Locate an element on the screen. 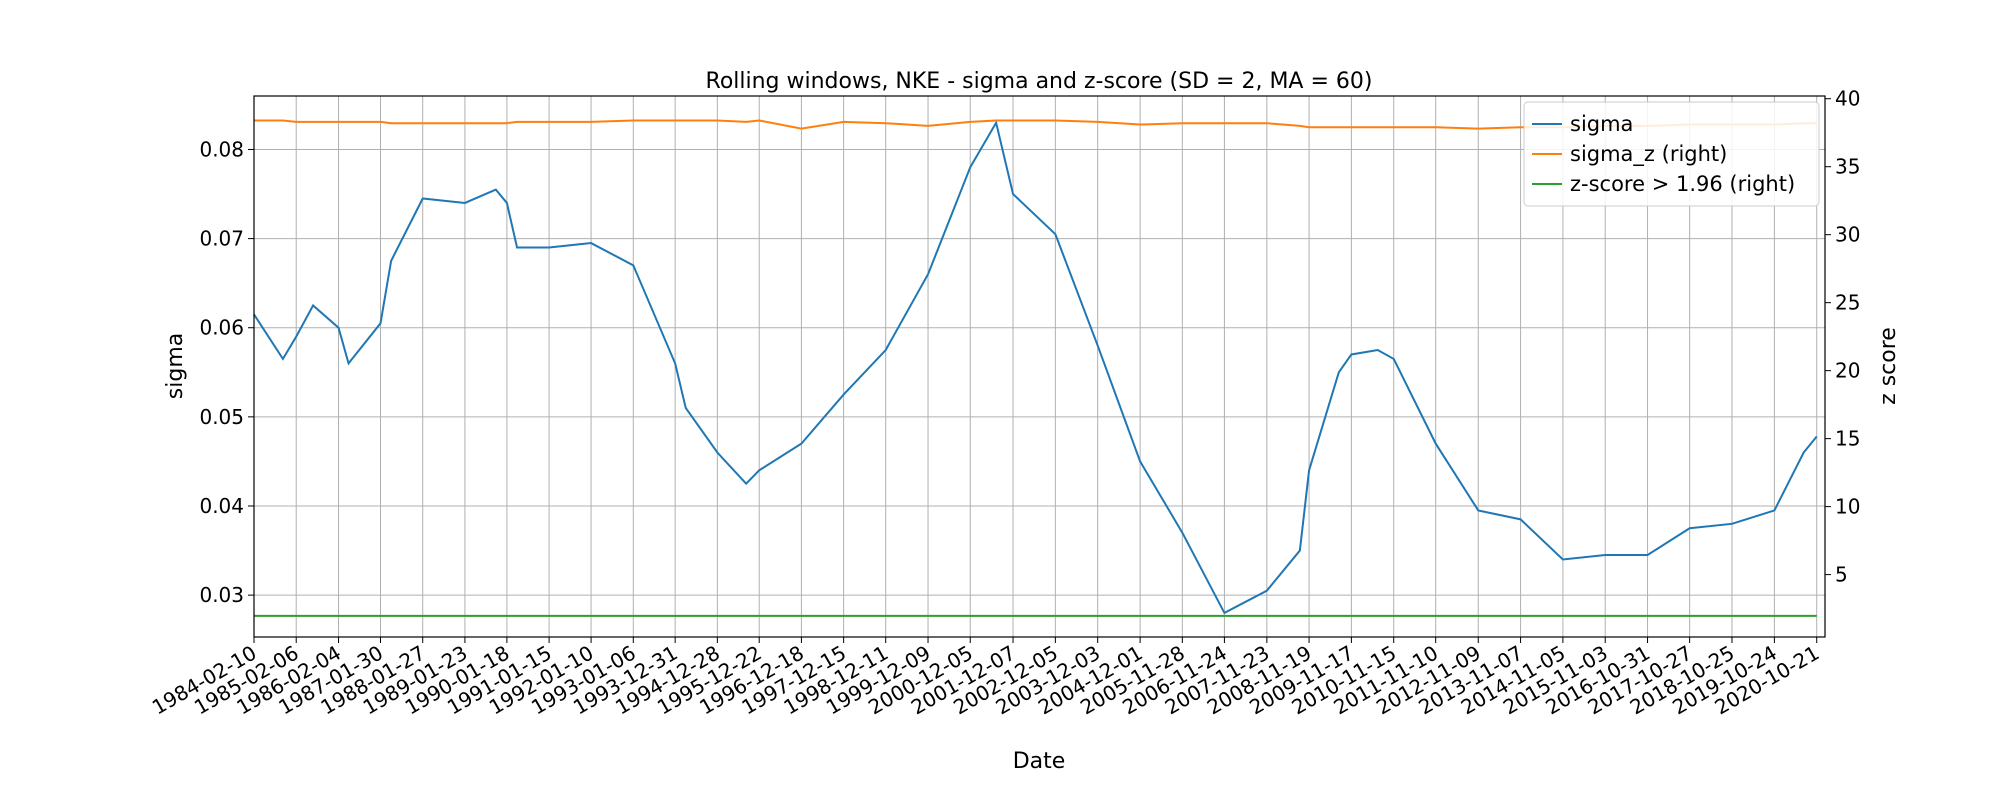 Image resolution: width=2000 pixels, height=800 pixels. y2-tick-label: 10 is located at coordinates (1847, 507).